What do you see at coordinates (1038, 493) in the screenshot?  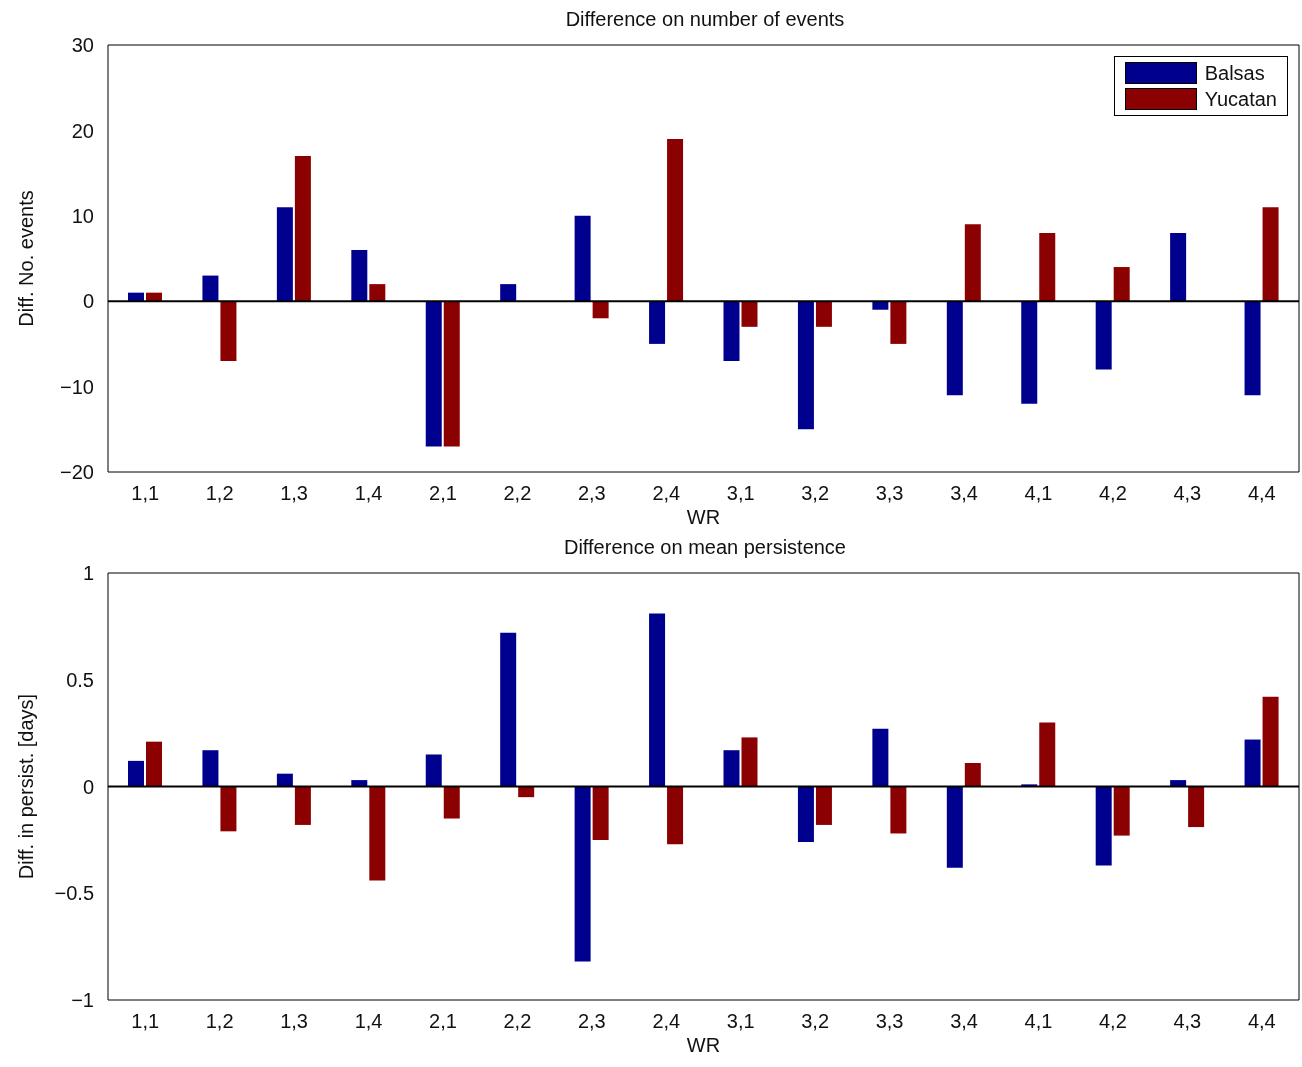 I see `x-tick-label: 4,1` at bounding box center [1038, 493].